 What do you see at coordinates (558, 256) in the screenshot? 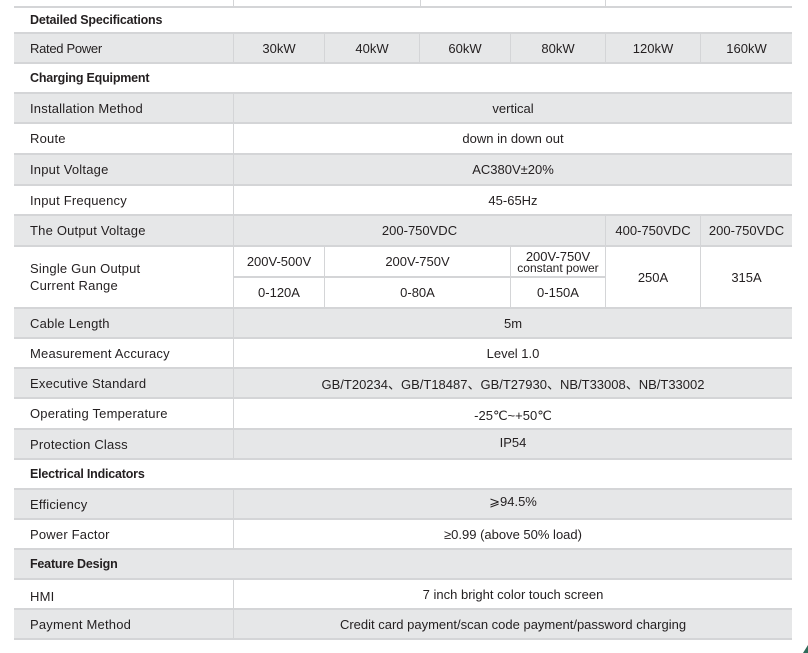
I see `value-line: 200V-750V` at bounding box center [558, 256].